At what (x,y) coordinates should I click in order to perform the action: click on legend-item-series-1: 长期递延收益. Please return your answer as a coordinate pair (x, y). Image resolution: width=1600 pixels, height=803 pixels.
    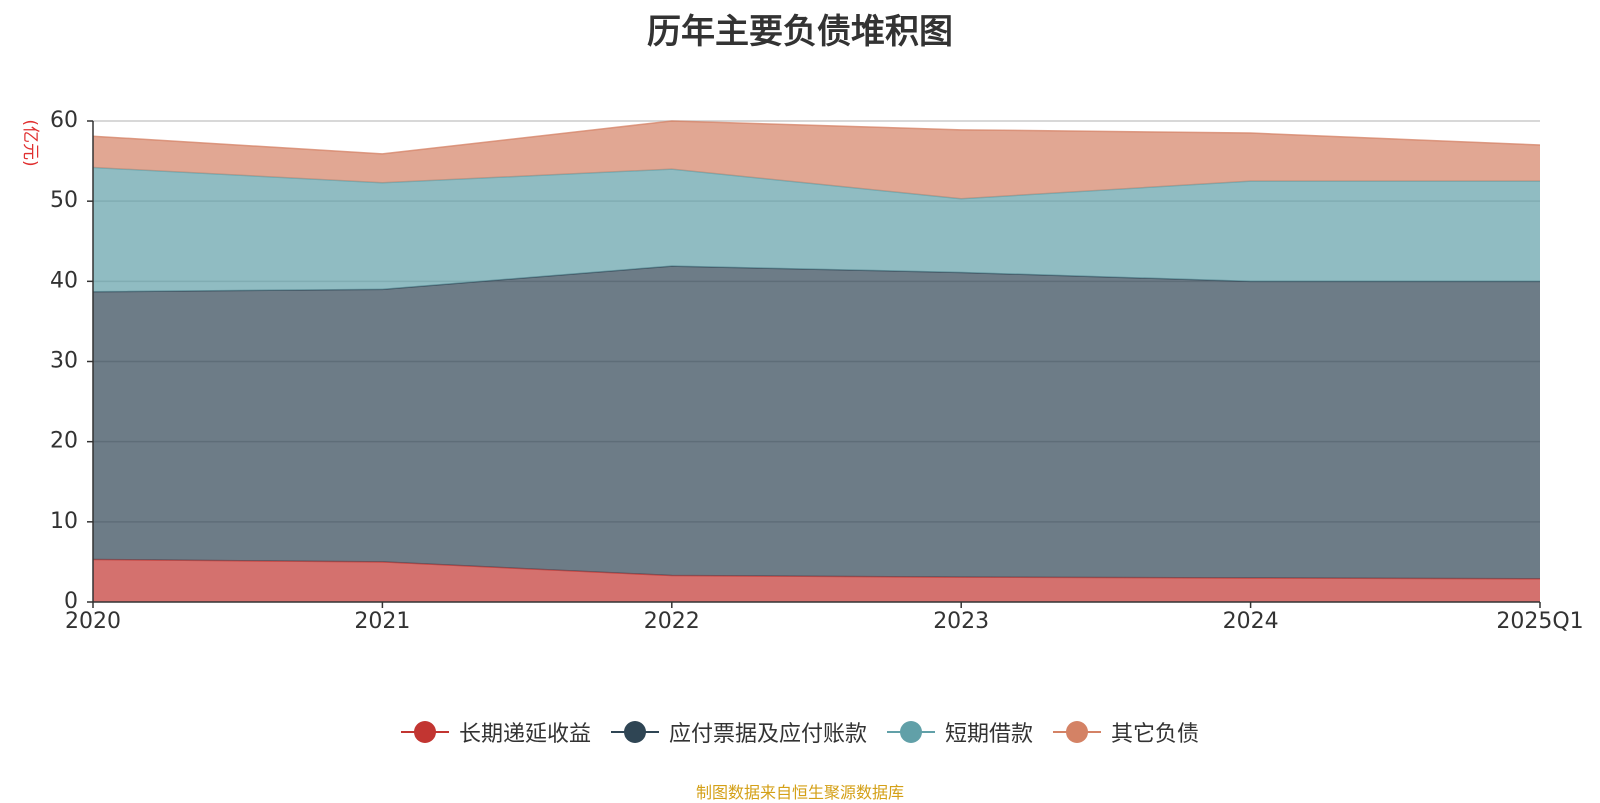
    Looking at the image, I should click on (495, 732).